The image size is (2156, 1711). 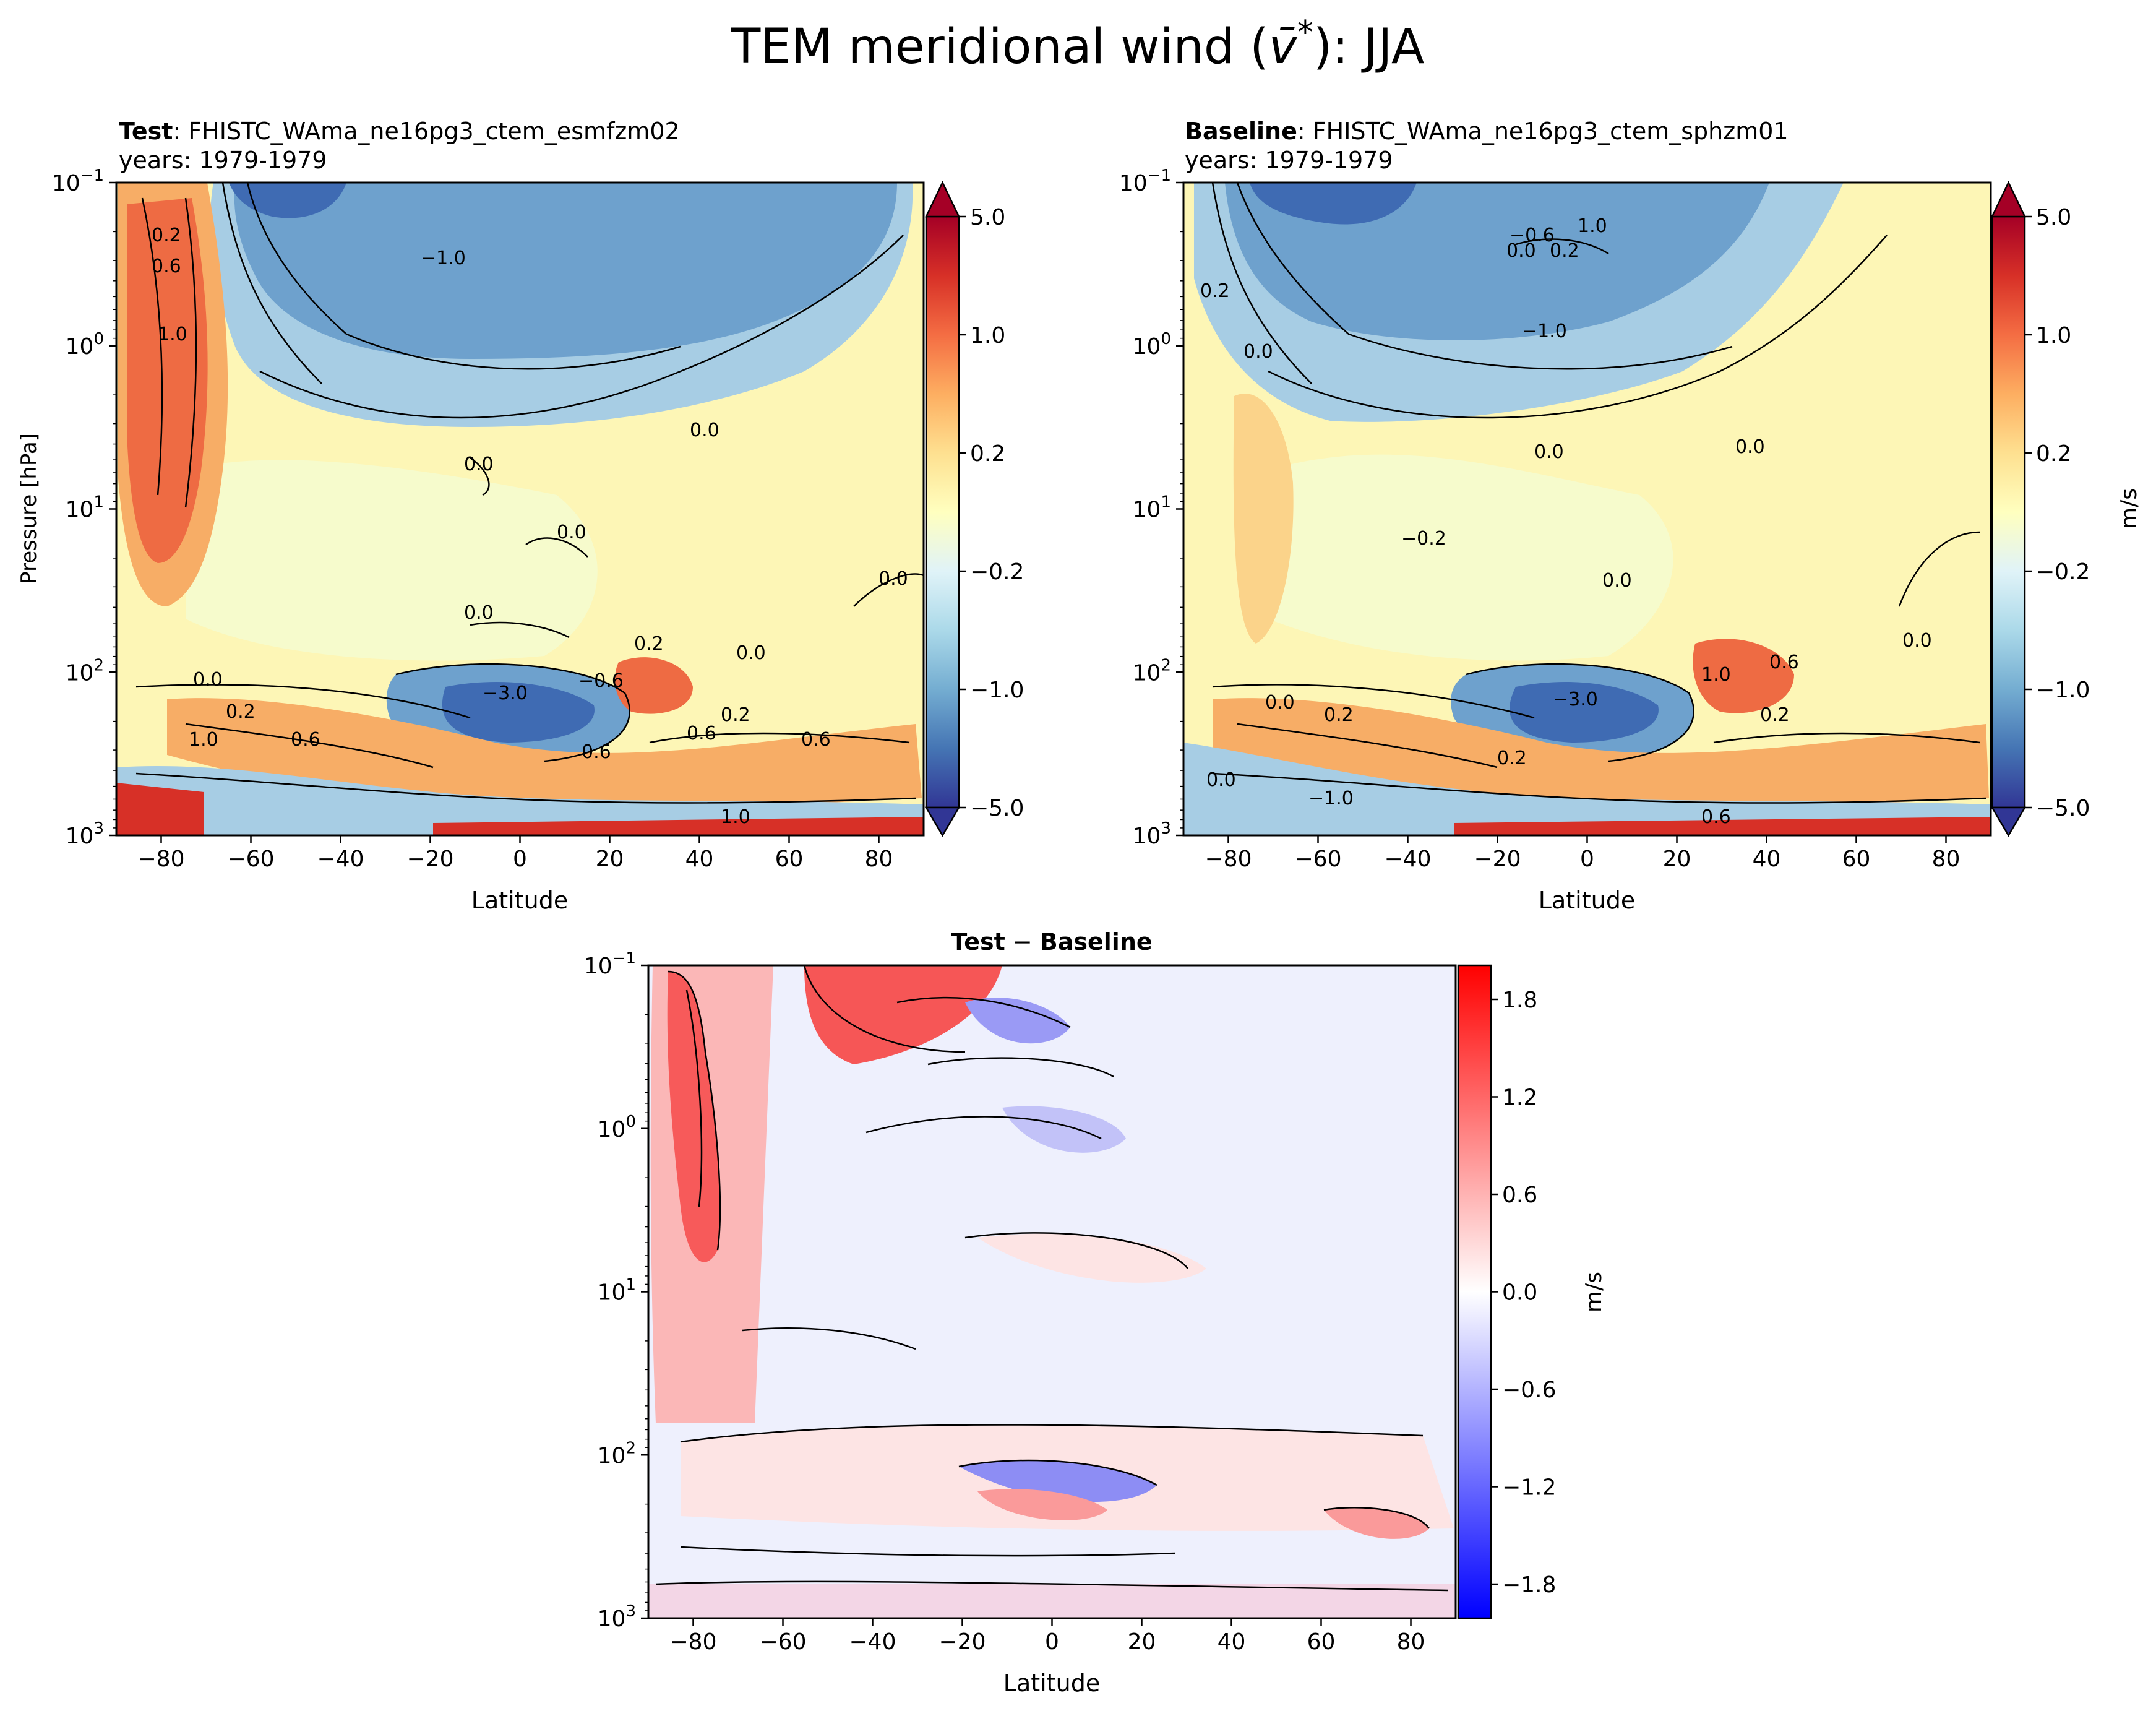 I want to click on test-y-axis: 10⁻¹ 10⁰ 10¹ 10² 10³, so click(x=84, y=507).